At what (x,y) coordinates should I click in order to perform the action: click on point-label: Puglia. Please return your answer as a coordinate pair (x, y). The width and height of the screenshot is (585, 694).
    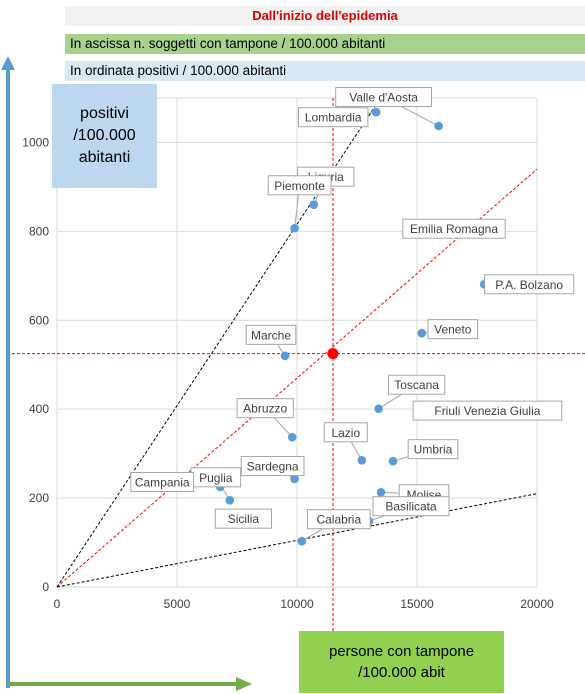
    Looking at the image, I should click on (216, 478).